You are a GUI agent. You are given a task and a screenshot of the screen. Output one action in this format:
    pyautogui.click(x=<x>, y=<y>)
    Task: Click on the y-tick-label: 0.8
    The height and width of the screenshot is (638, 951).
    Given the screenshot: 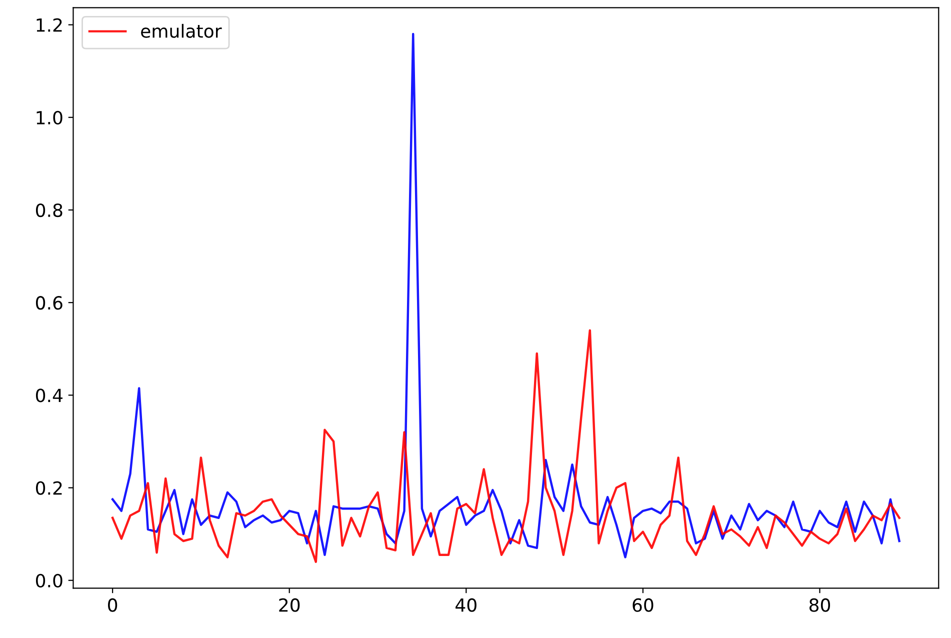 What is the action you would take?
    pyautogui.click(x=49, y=210)
    